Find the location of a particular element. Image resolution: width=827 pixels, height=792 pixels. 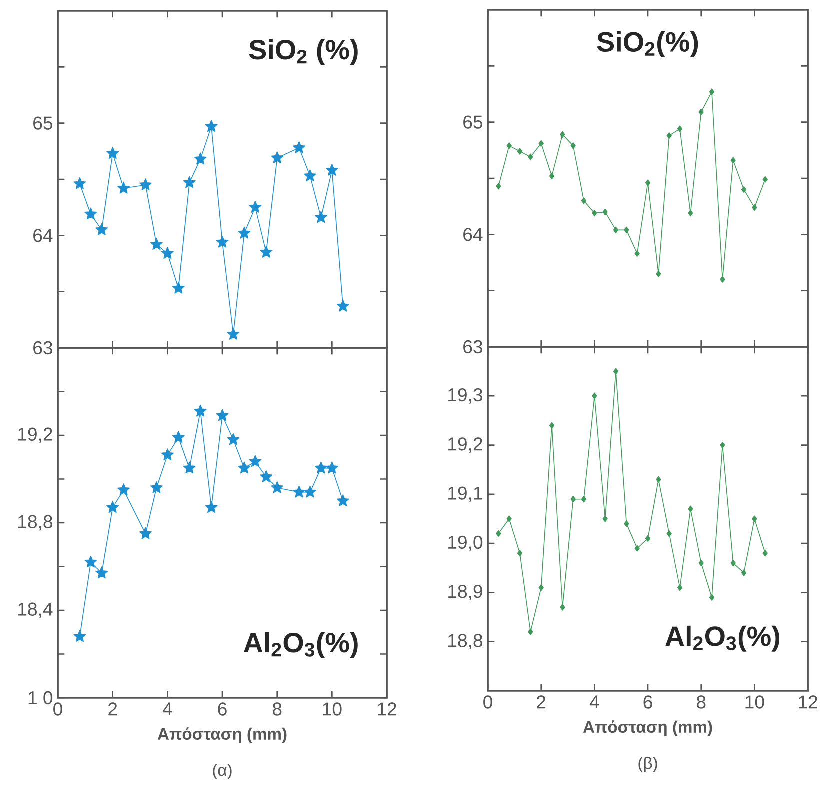

y-tick-label: 19,0 is located at coordinates (465, 544).